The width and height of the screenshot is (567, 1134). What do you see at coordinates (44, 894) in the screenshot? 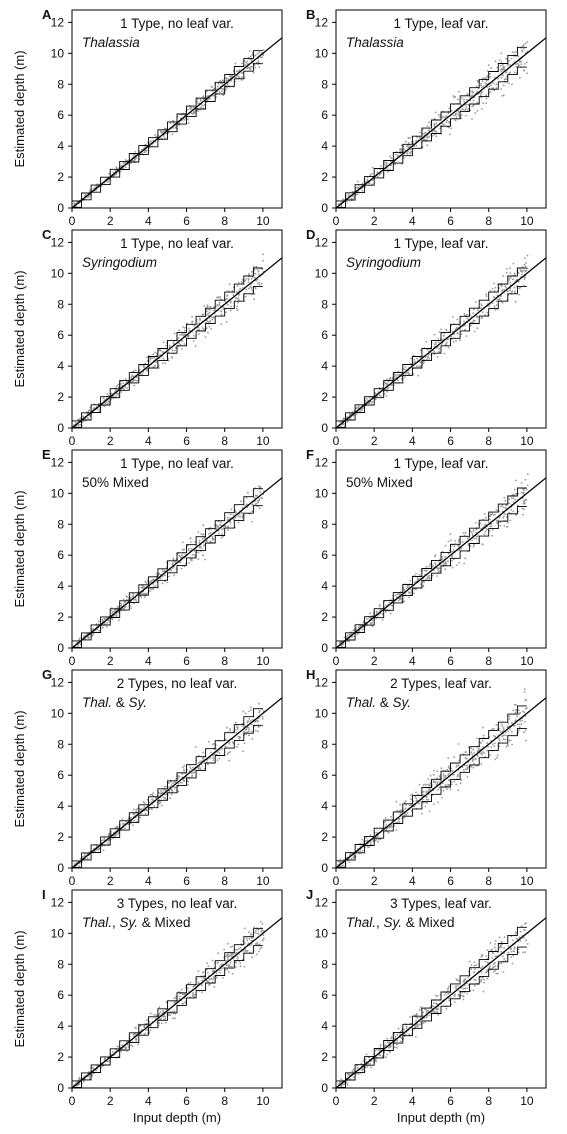
I see `panel-letter: I` at bounding box center [44, 894].